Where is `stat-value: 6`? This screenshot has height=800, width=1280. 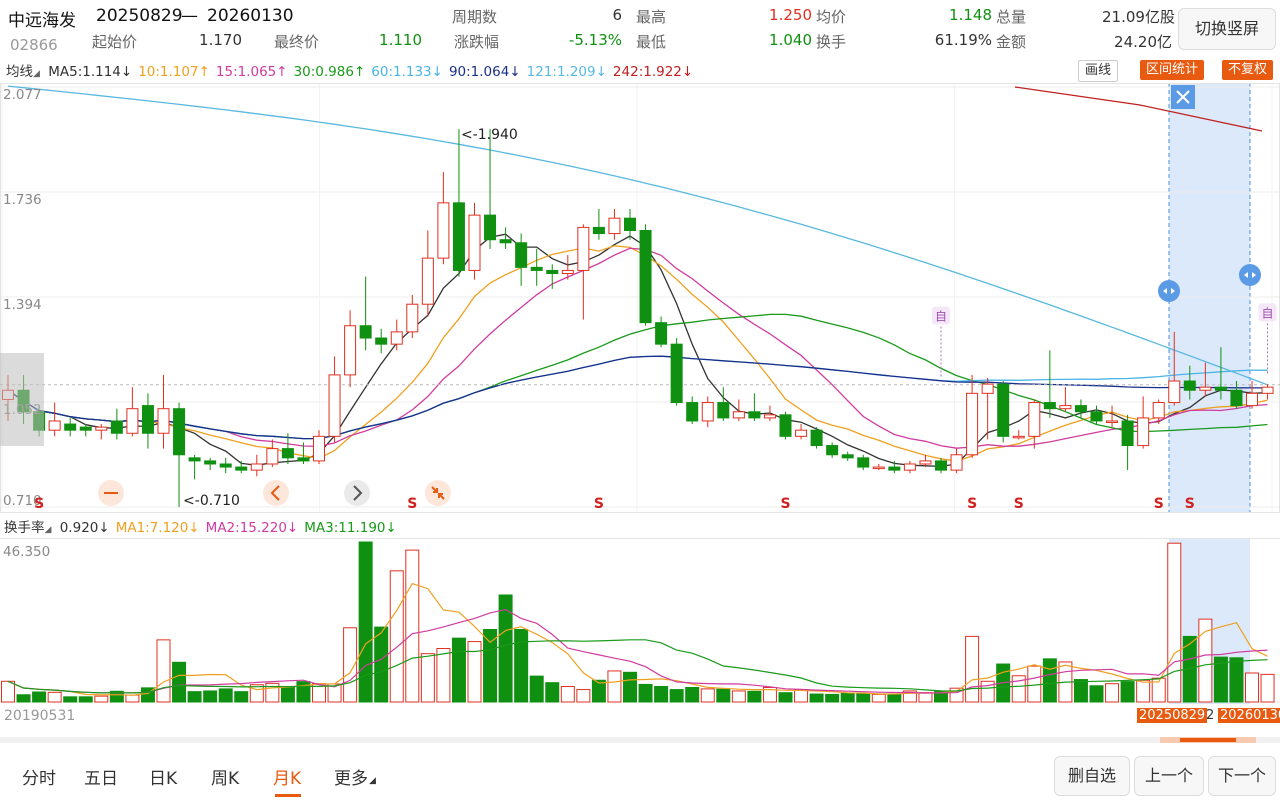
stat-value: 6 is located at coordinates (617, 15).